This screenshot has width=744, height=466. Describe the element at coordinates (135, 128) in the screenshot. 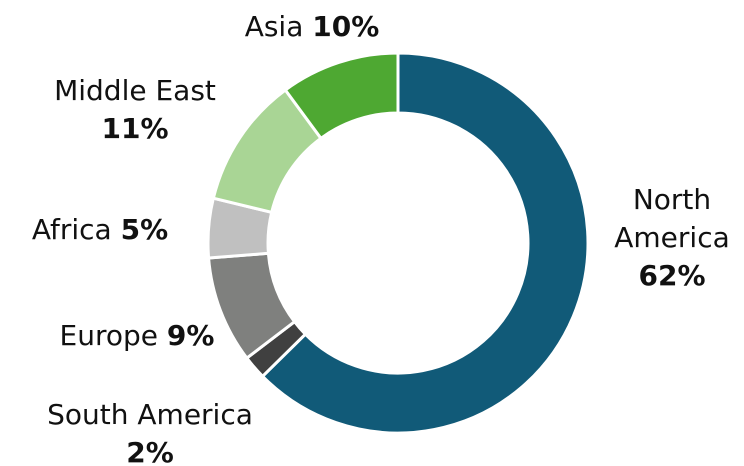

I see `value-label: 11%` at that location.